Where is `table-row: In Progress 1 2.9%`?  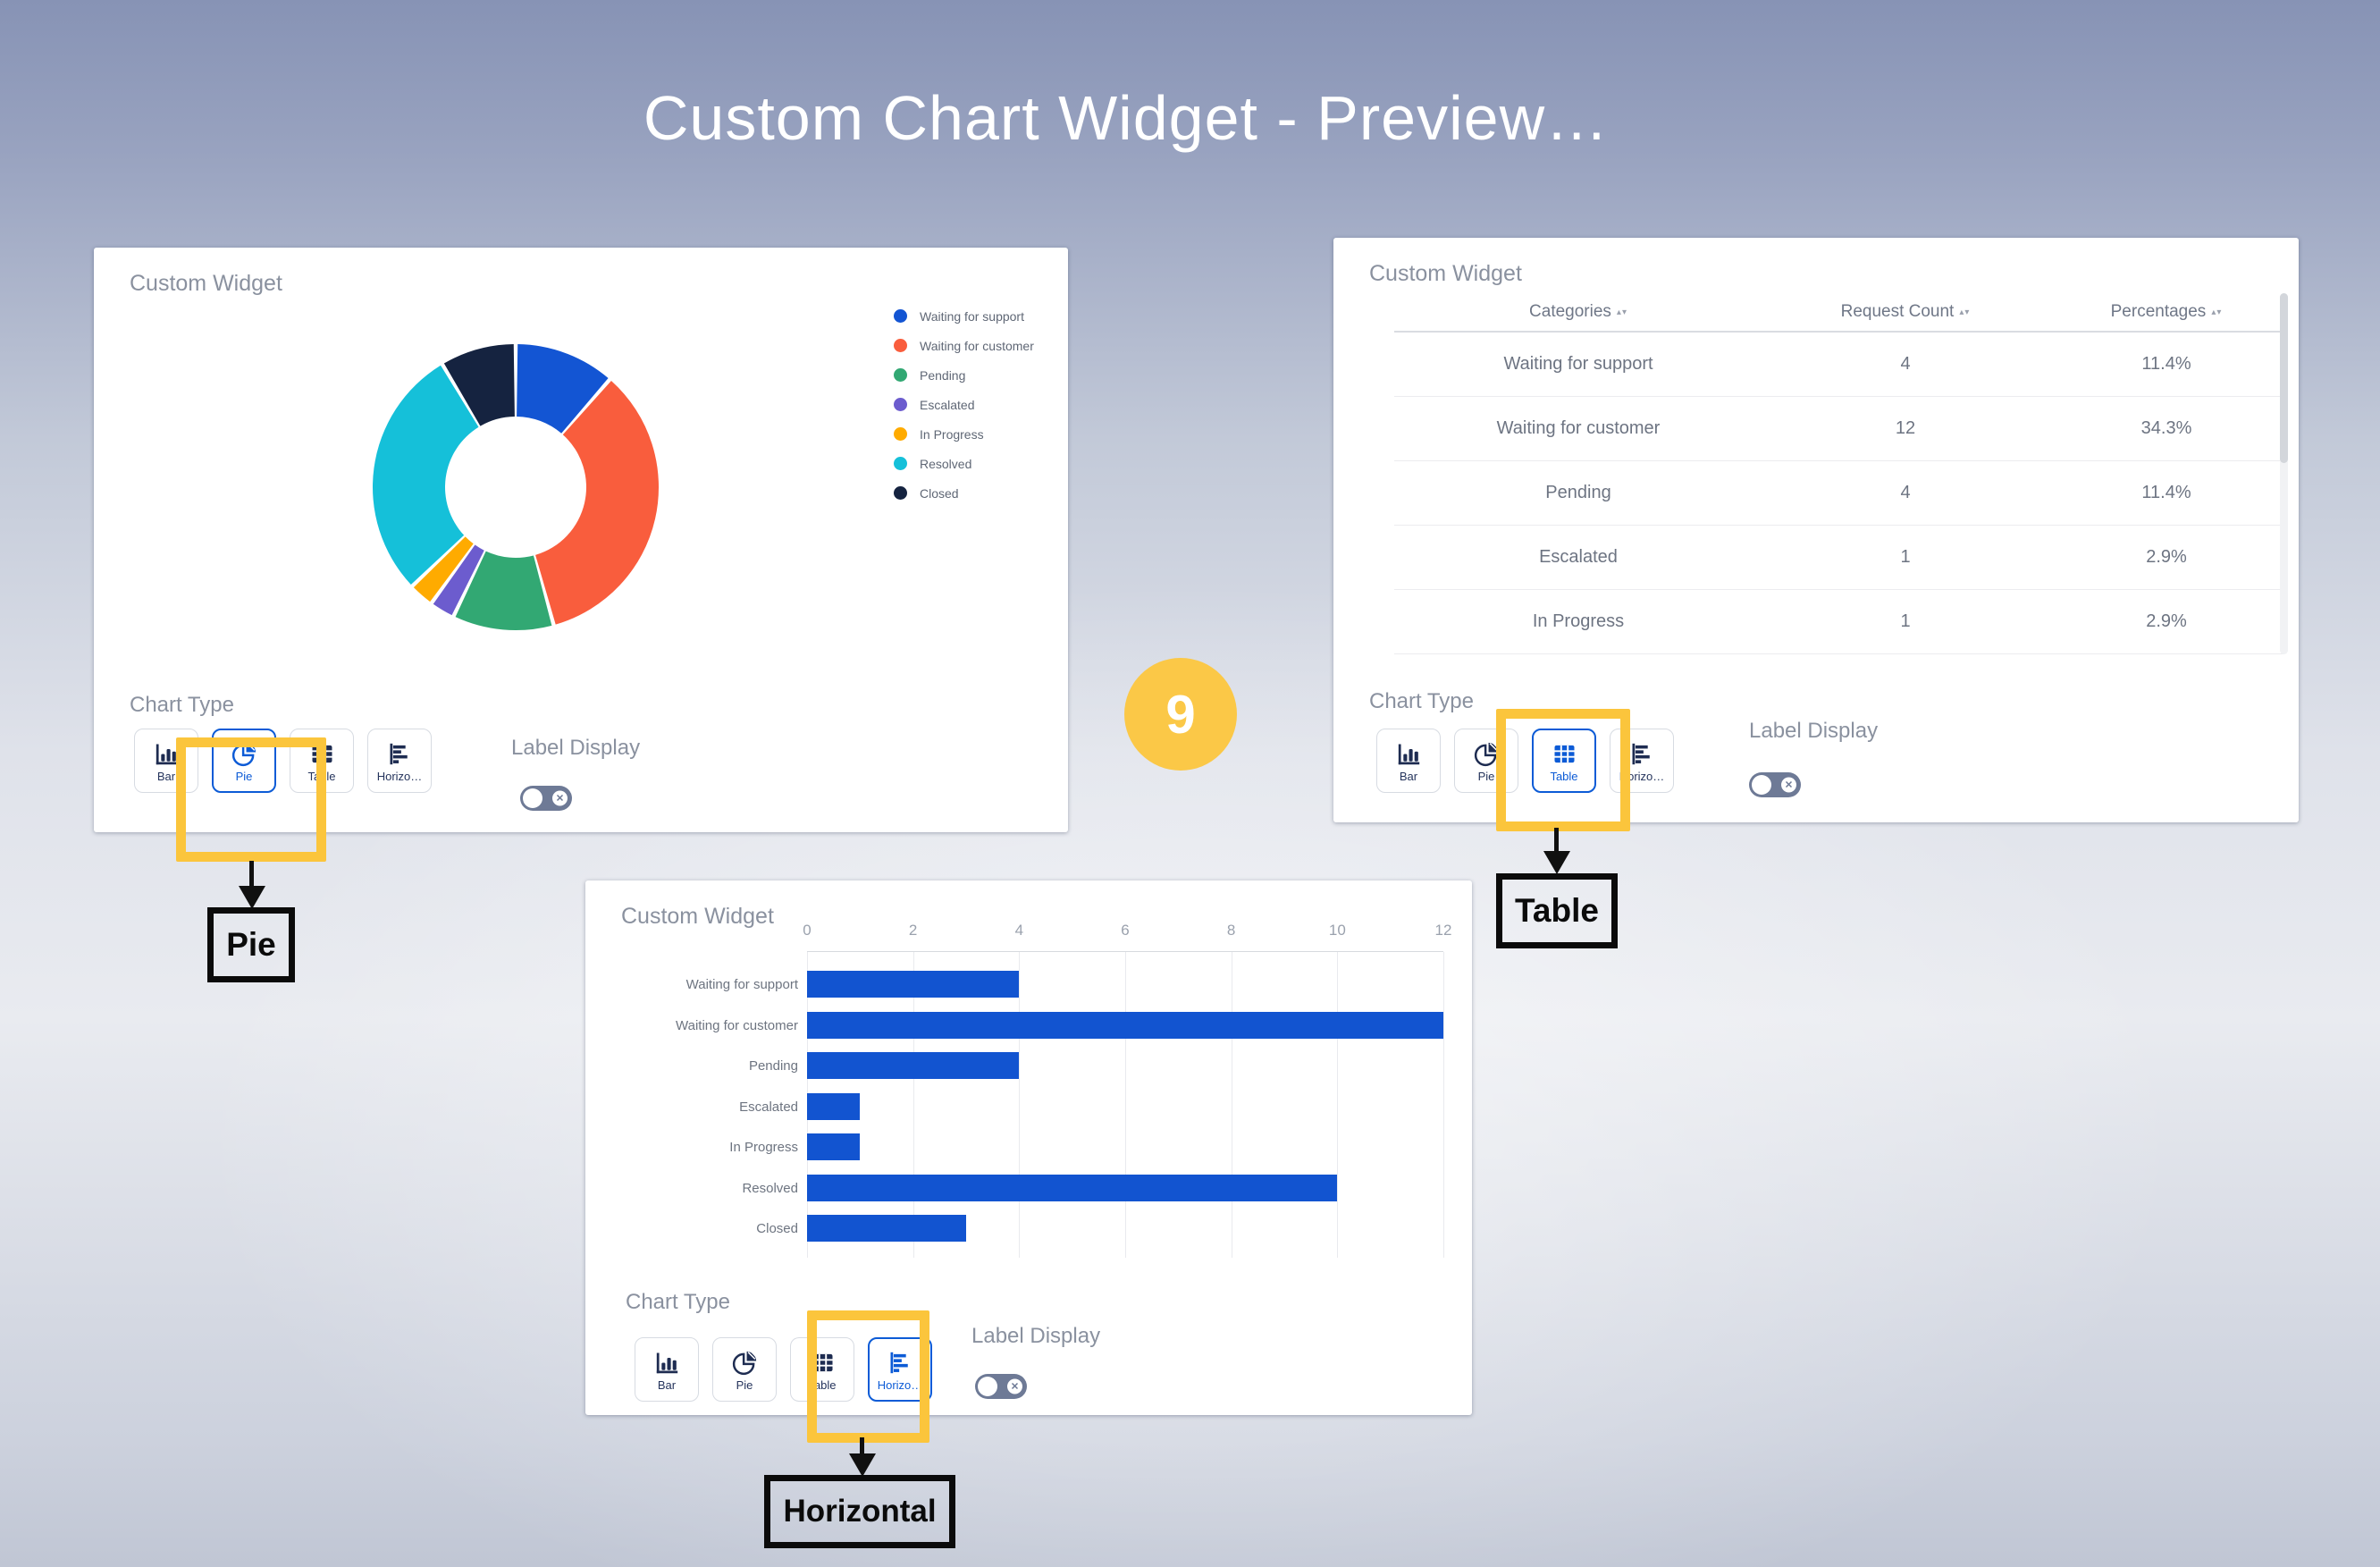
table-row: In Progress 1 2.9% is located at coordinates (1839, 622).